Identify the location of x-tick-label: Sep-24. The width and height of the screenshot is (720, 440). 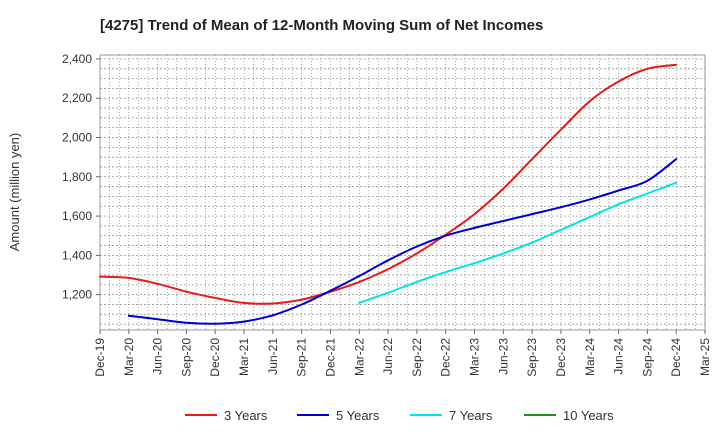
(647, 357).